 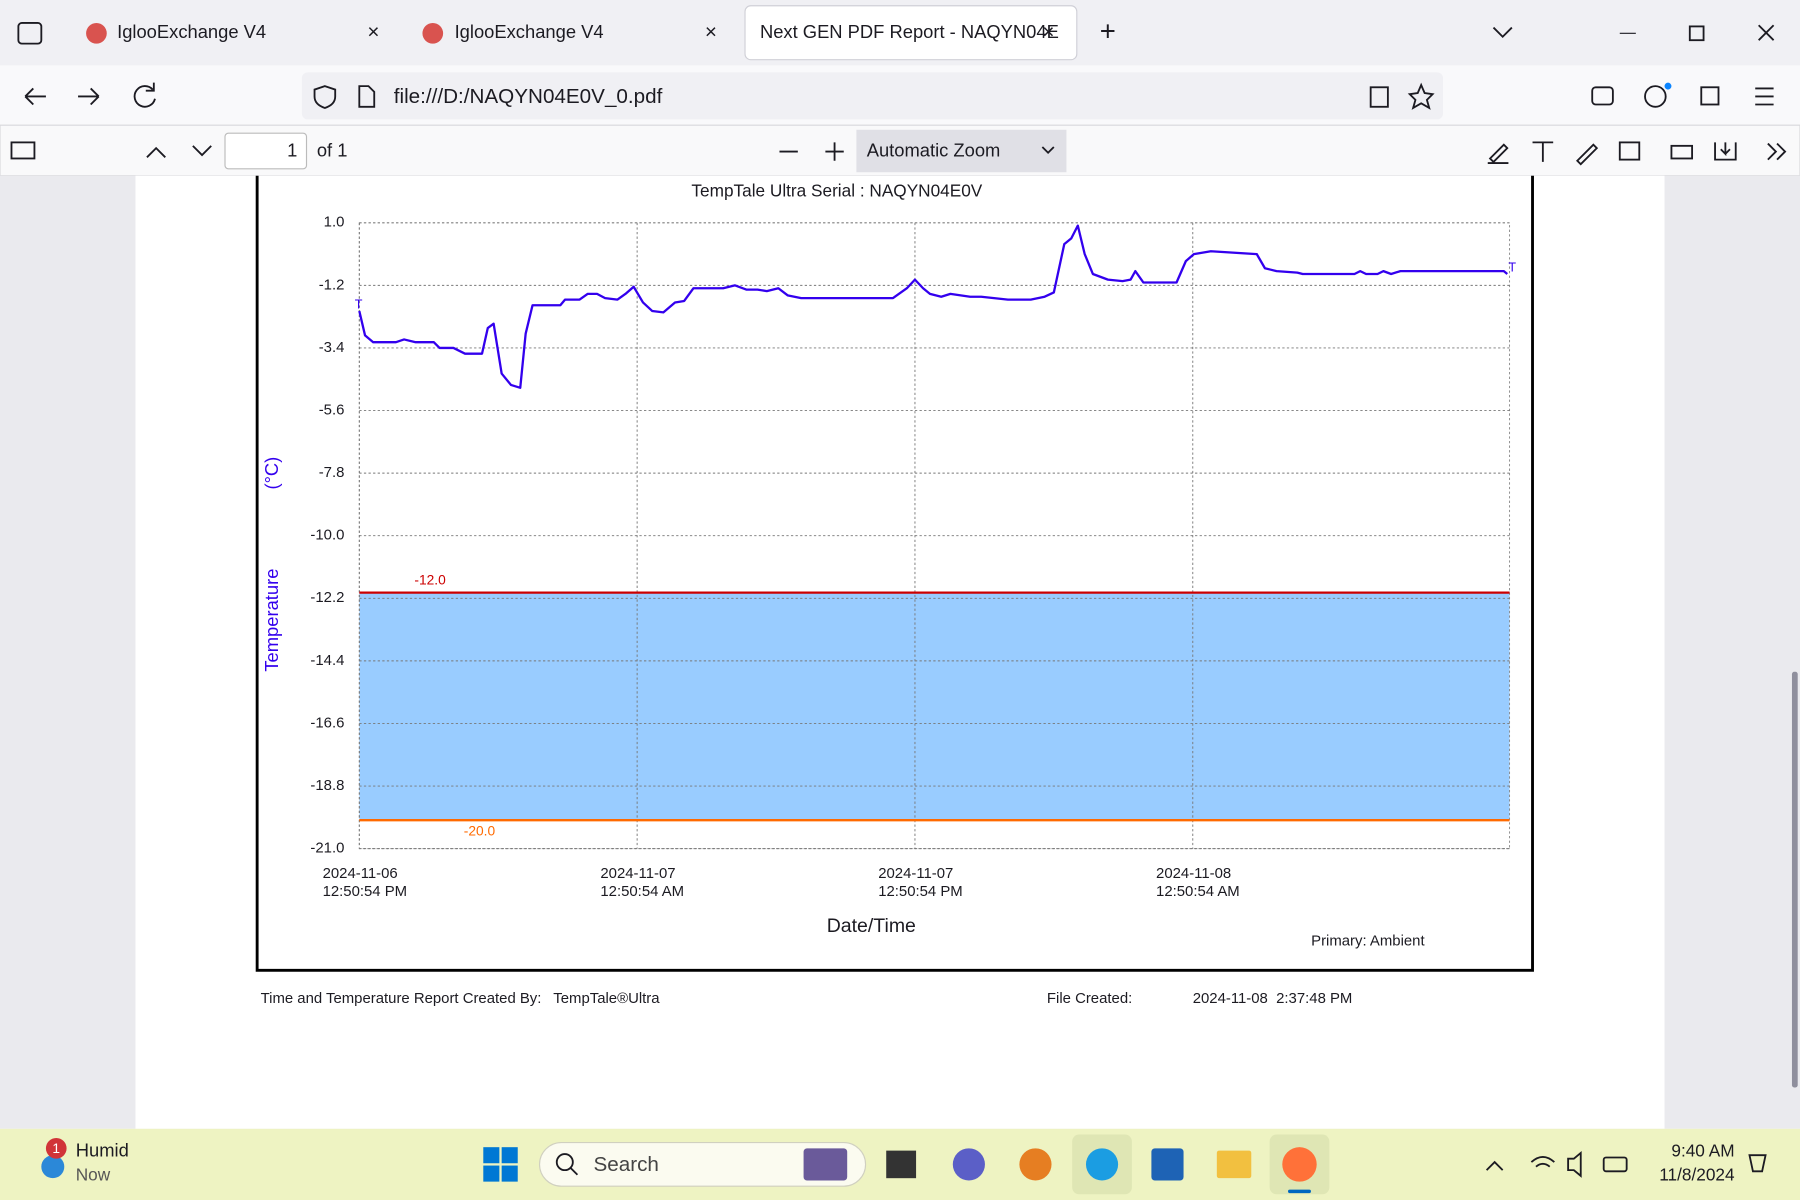 I want to click on y-tick-label: -16.6, so click(x=327, y=722).